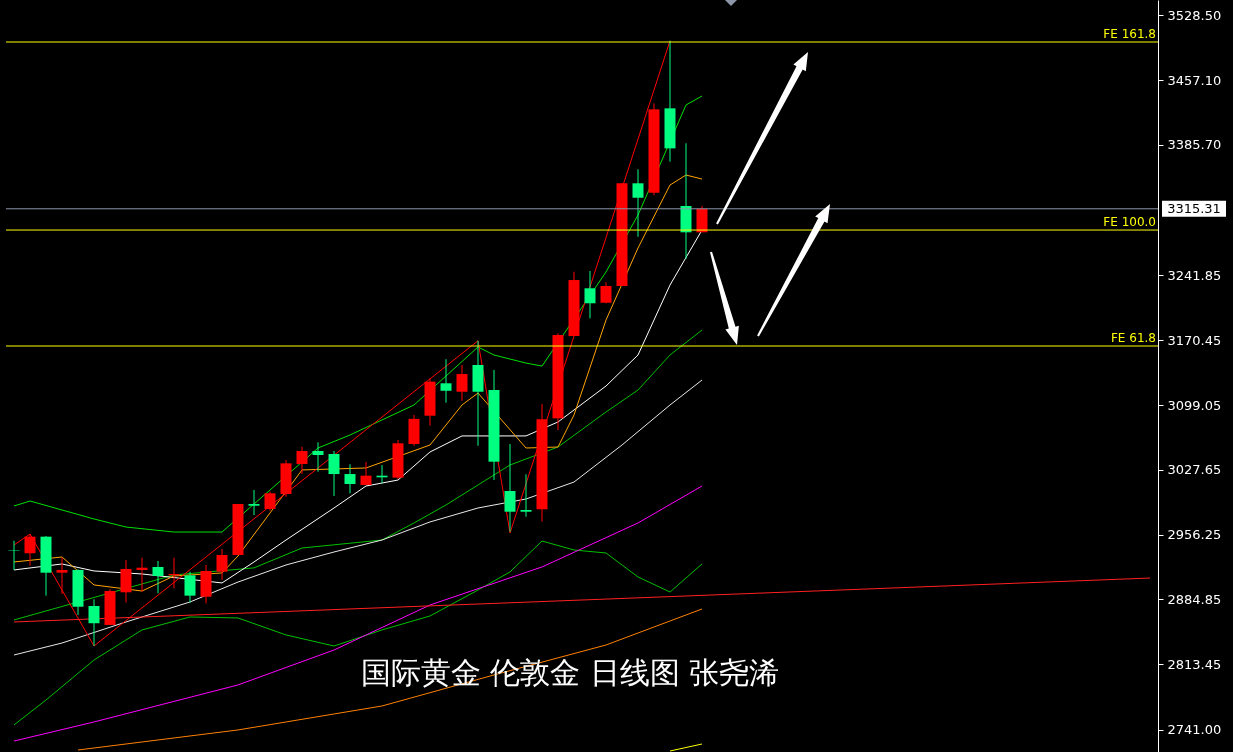 The image size is (1233, 752). I want to click on y-tick-label: 3457.10, so click(1194, 80).